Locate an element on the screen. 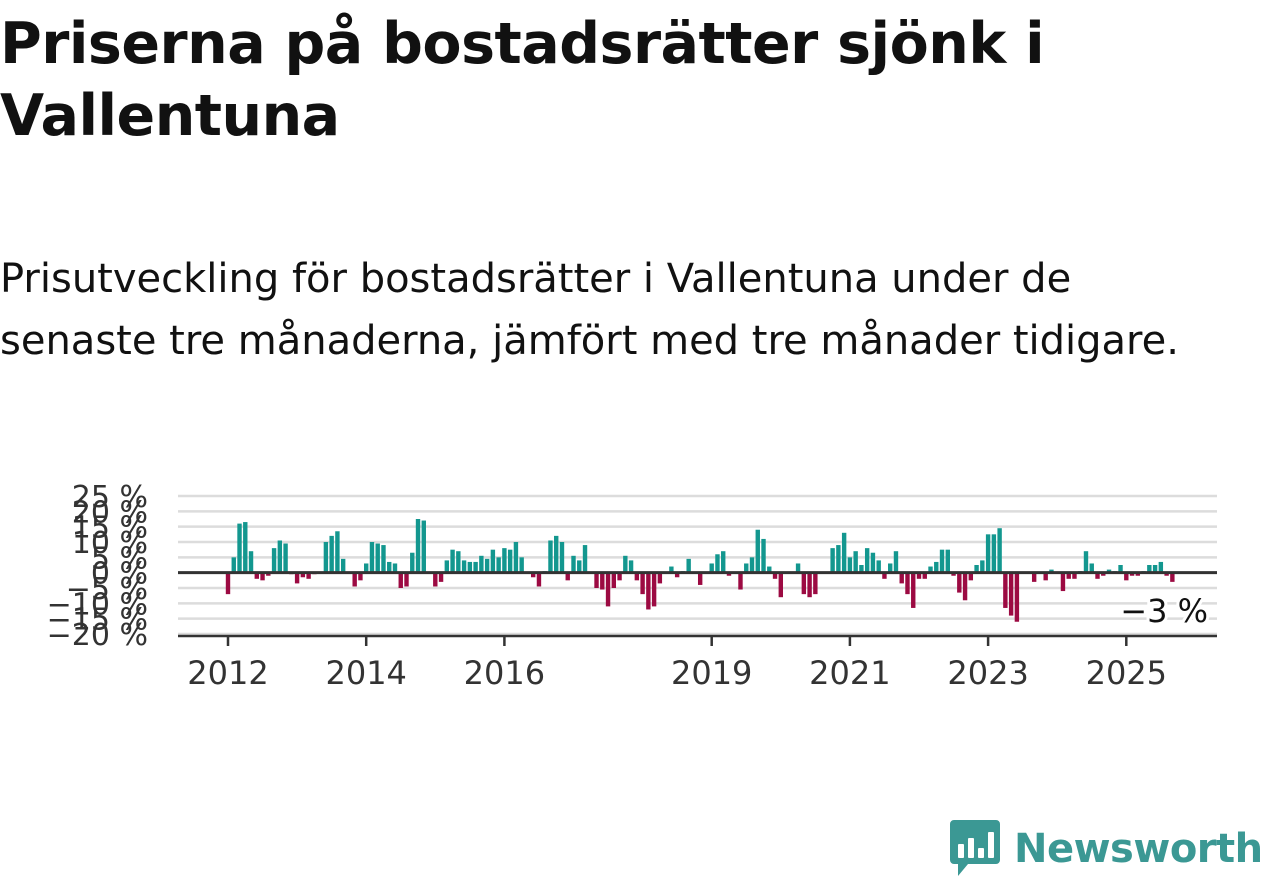 The height and width of the screenshot is (880, 1262). y-tick-label: 25 % is located at coordinates (110, 497).